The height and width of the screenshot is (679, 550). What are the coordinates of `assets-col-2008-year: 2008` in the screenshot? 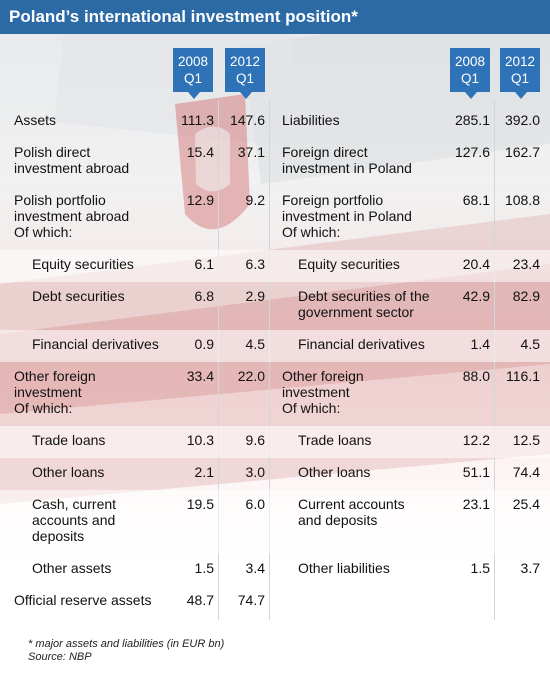 It's located at (193, 61).